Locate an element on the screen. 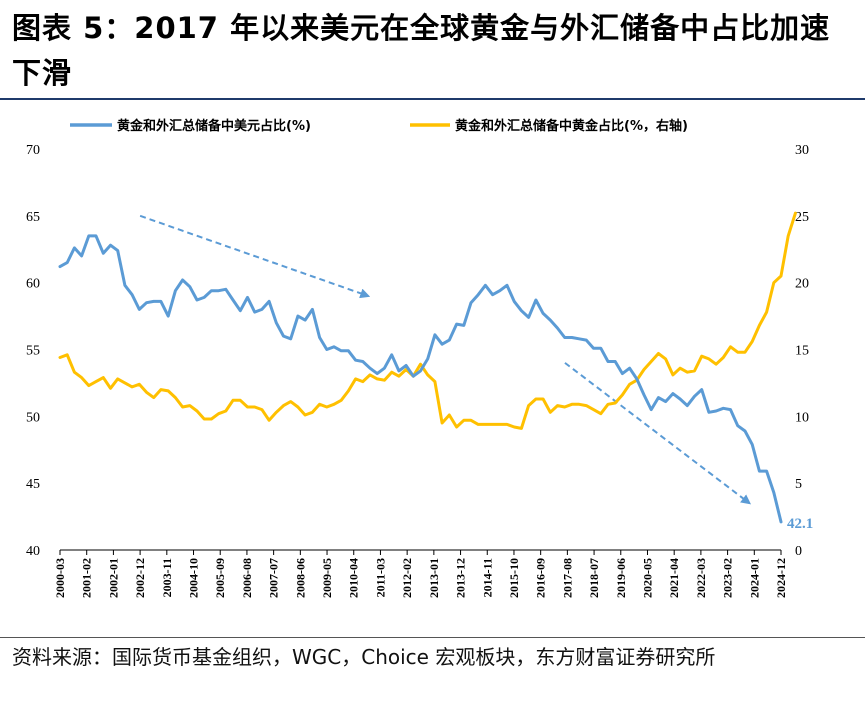  x-tick-label: 2014-11 is located at coordinates (487, 577).